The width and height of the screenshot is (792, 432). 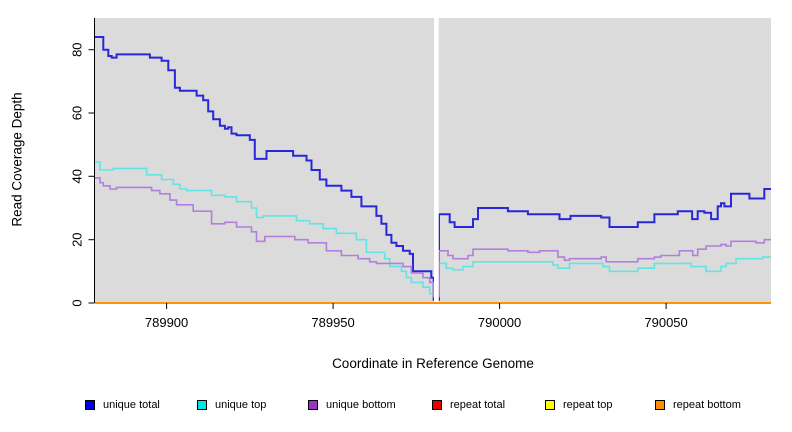 What do you see at coordinates (131, 405) in the screenshot?
I see `legend-label-unique-total: unique total` at bounding box center [131, 405].